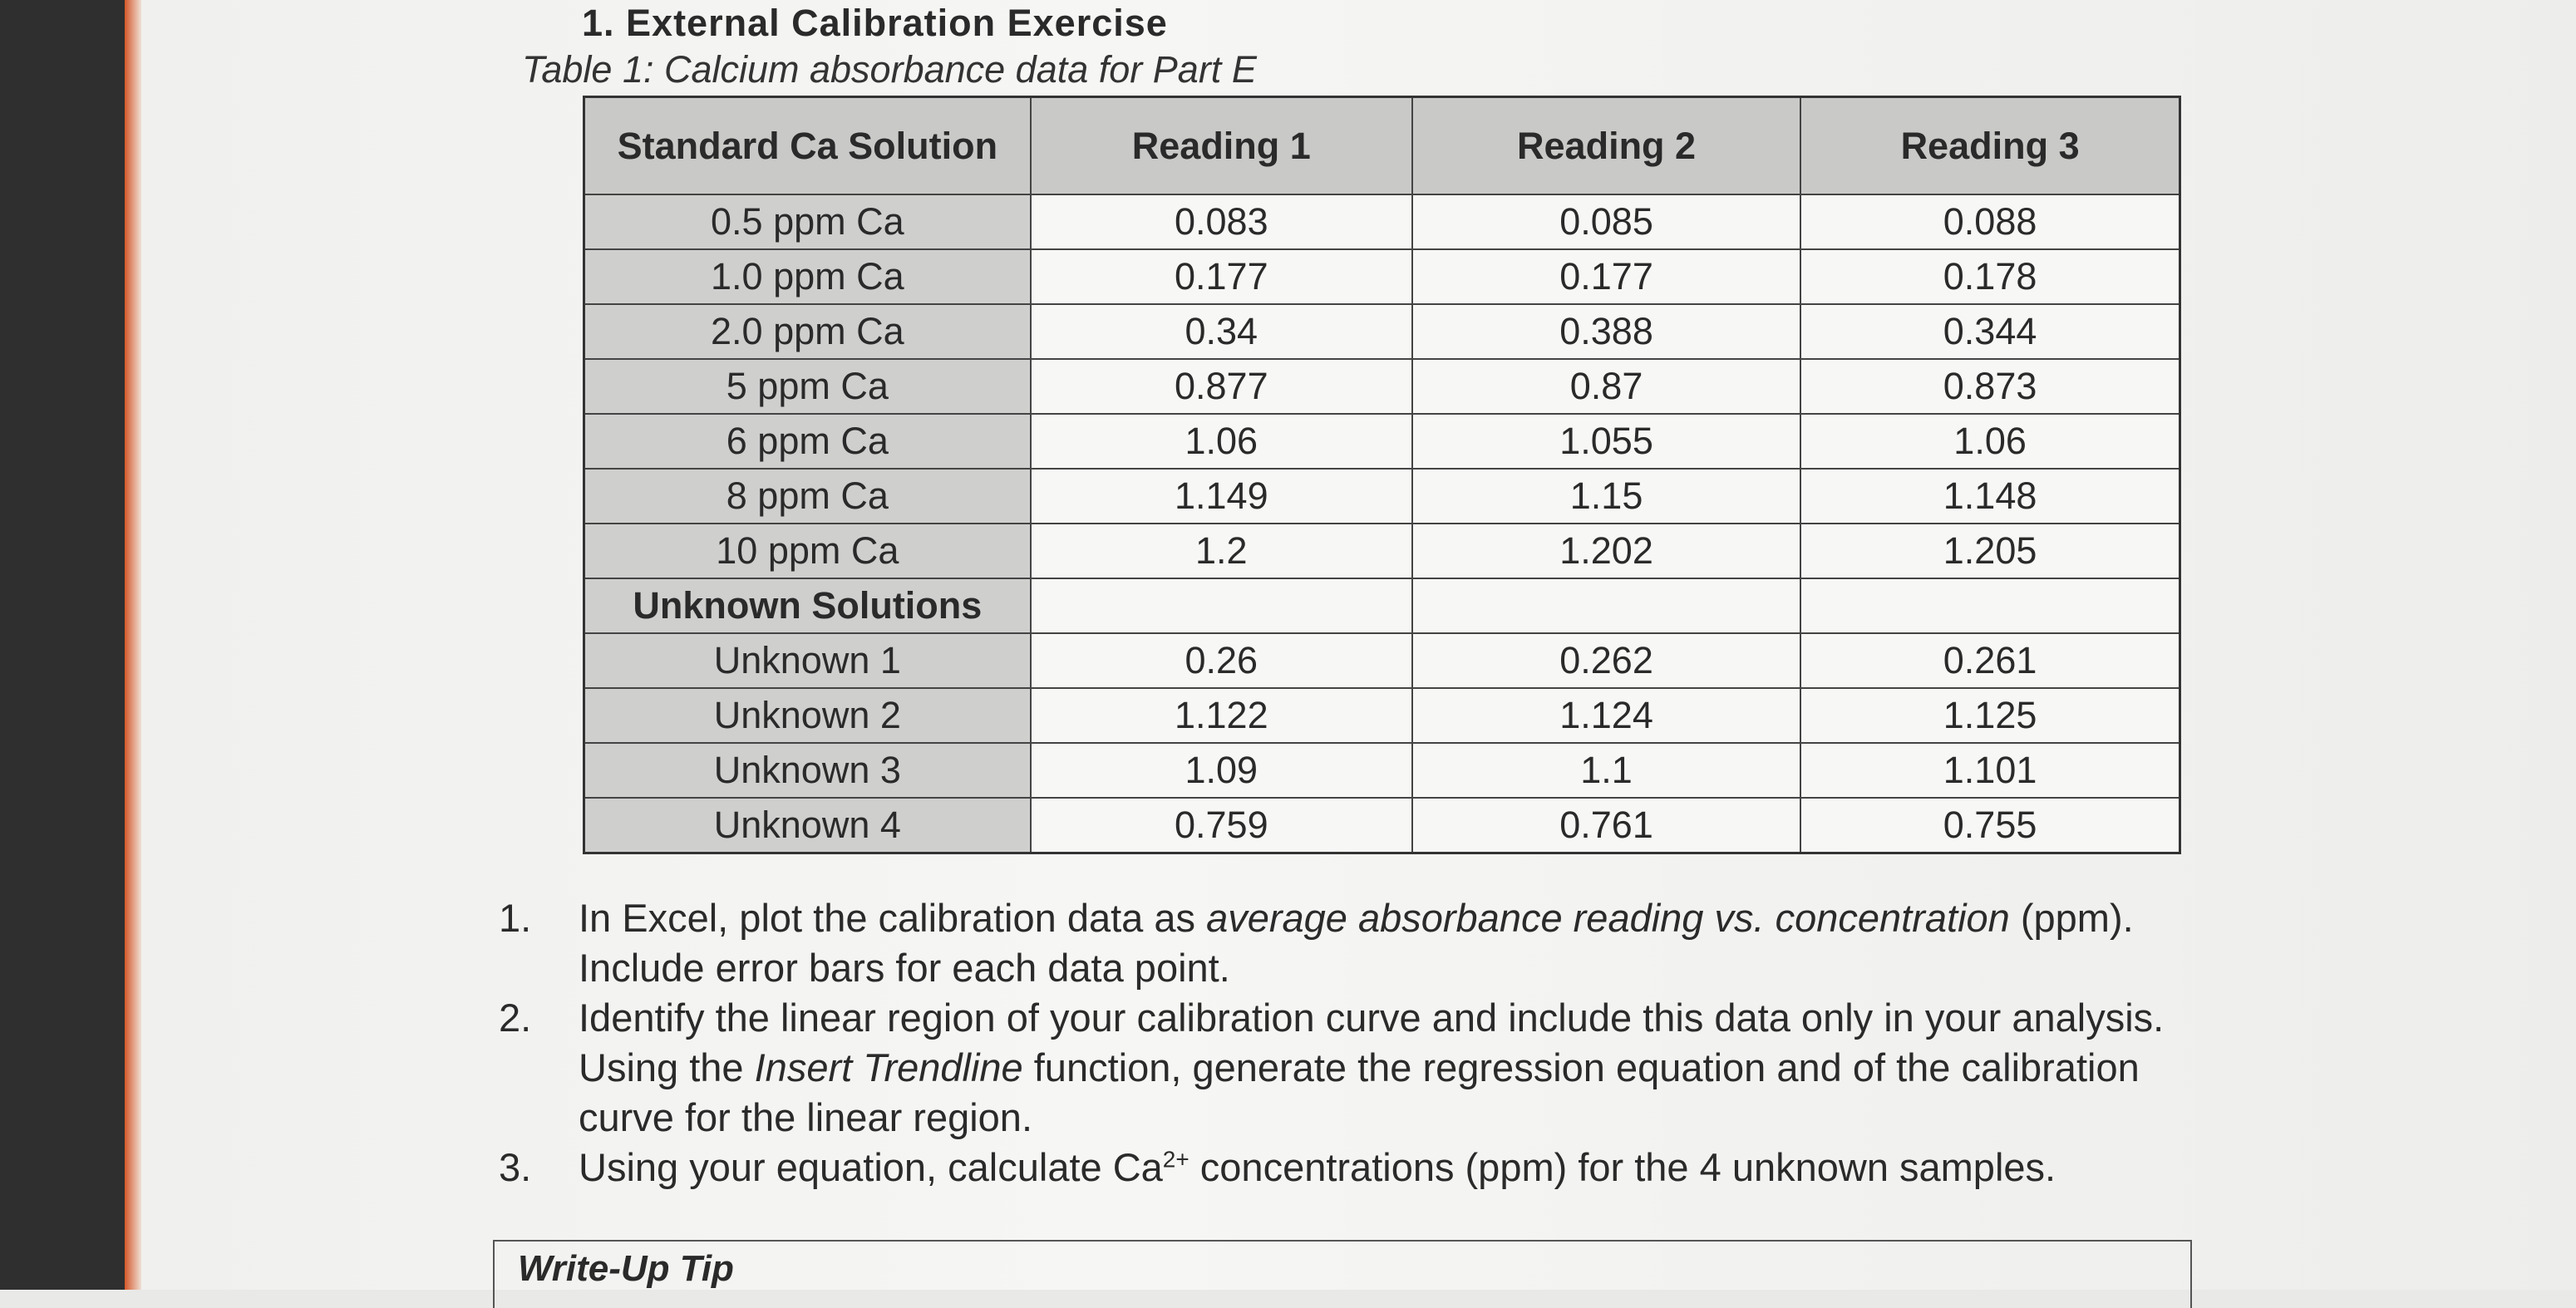 The width and height of the screenshot is (2576, 1308). I want to click on table-cell: 1.148, so click(1990, 496).